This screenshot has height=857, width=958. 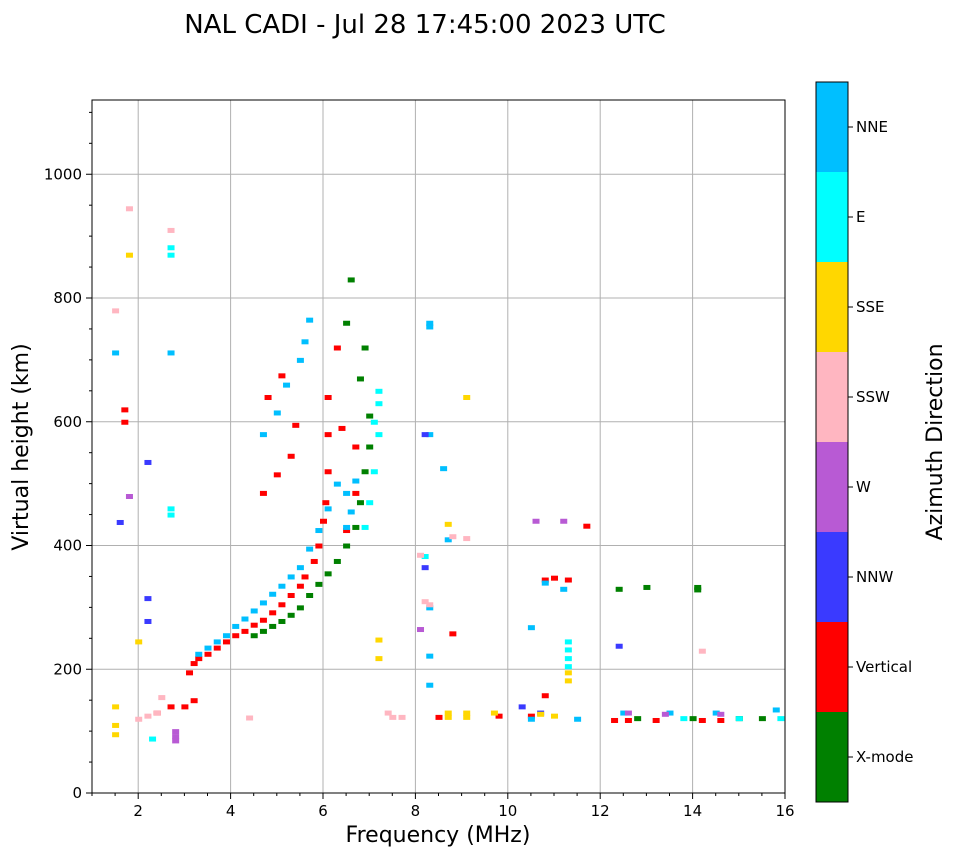 I want to click on colorbar-title: Azimuth Direction, so click(x=935, y=441).